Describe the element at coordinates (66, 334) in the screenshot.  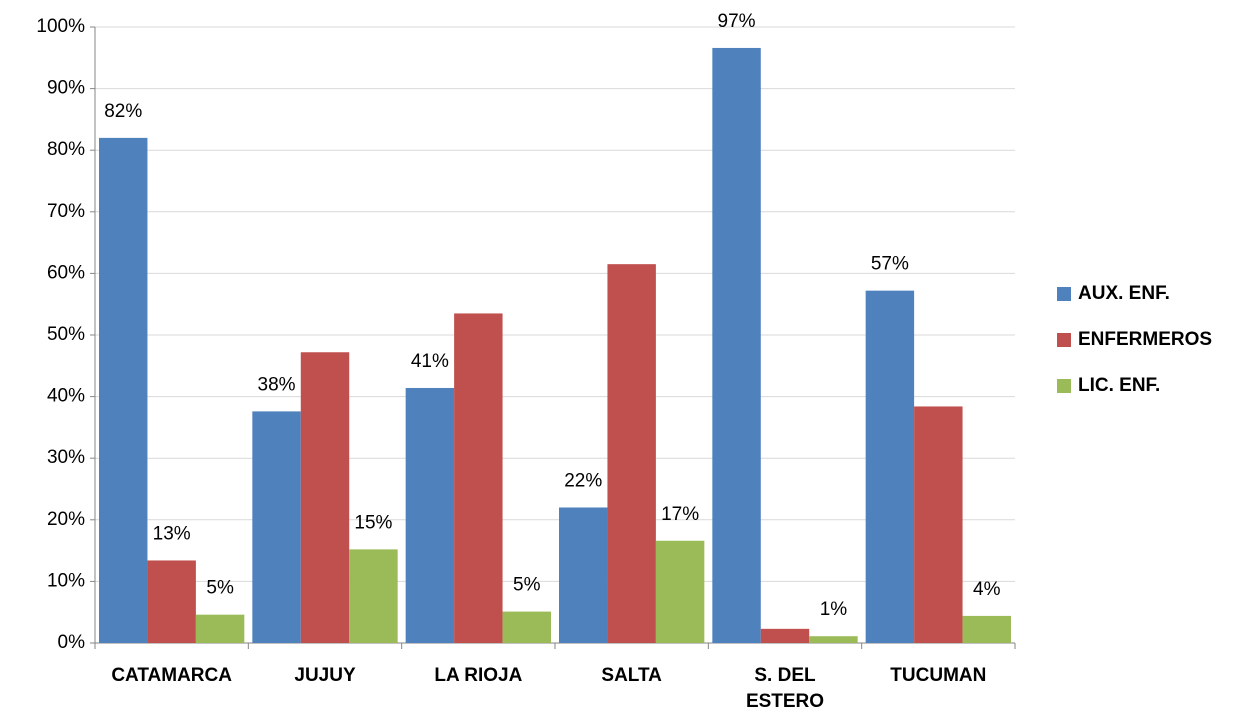
I see `y-tick-label: 50%` at that location.